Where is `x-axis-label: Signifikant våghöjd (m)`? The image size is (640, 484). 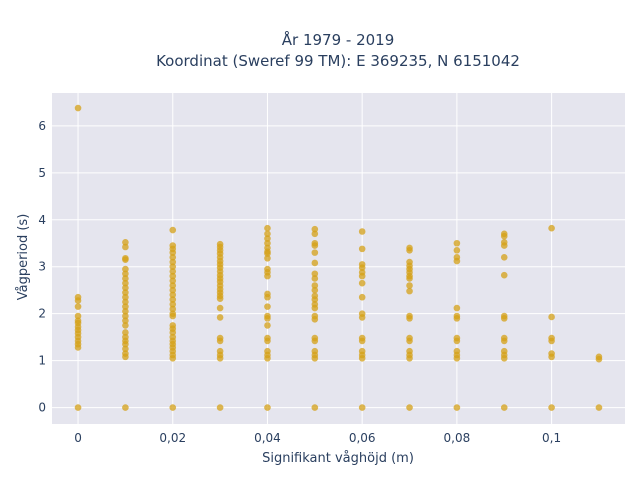 x-axis-label: Signifikant våghöjd (m) is located at coordinates (338, 458).